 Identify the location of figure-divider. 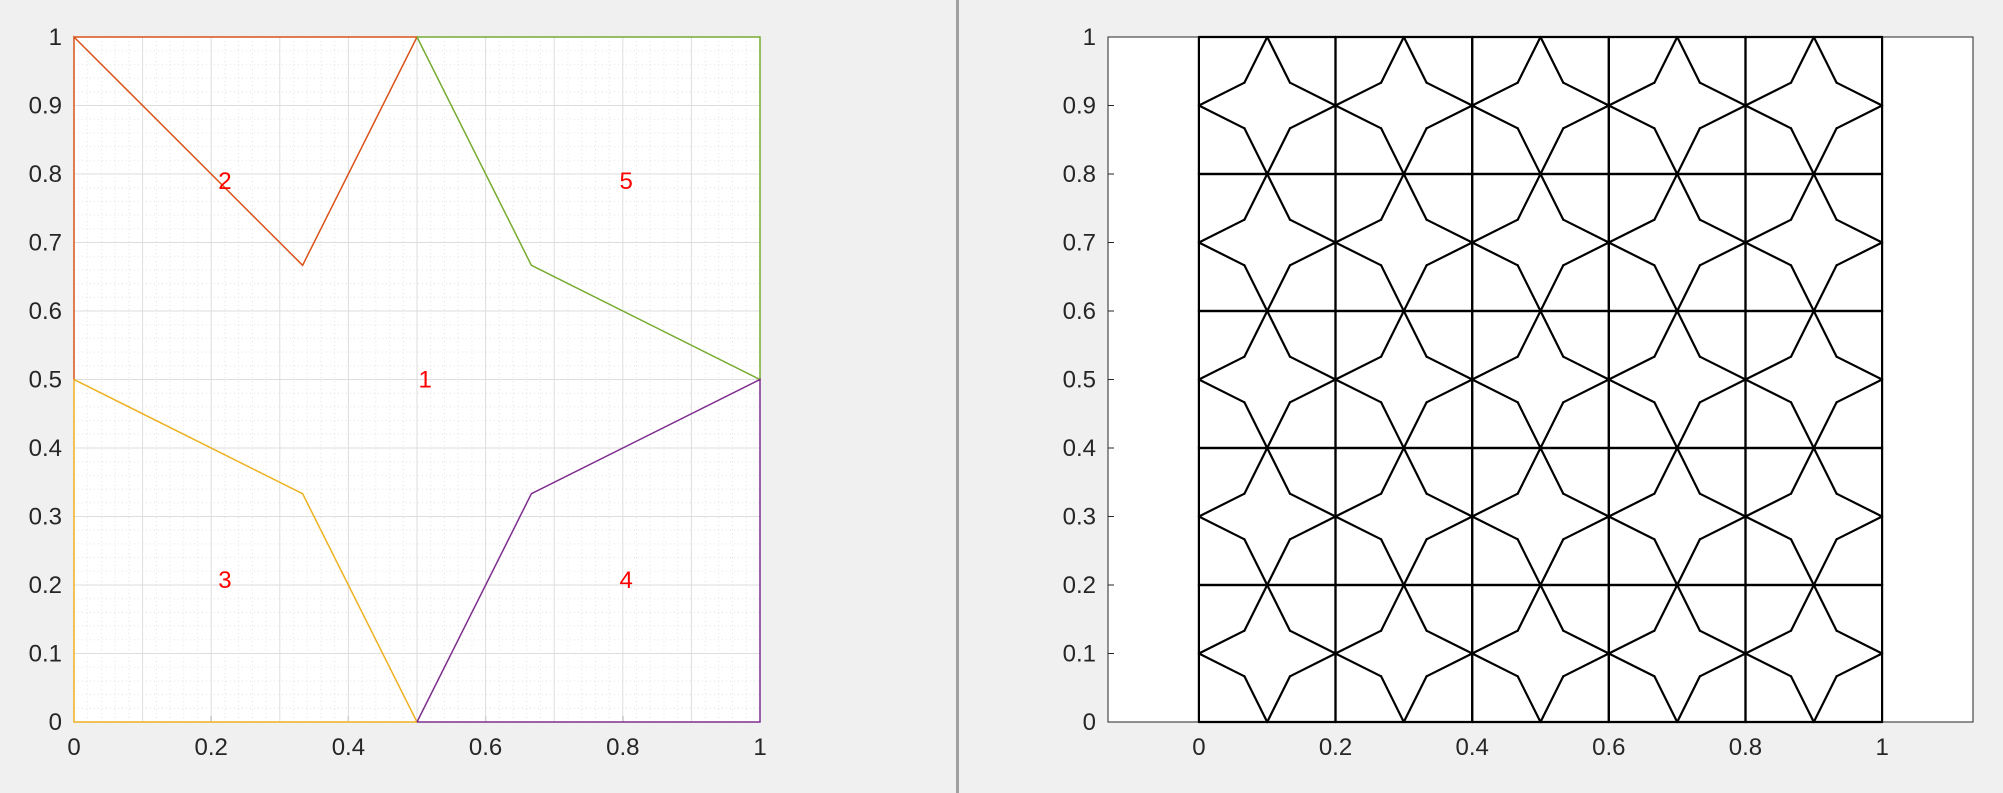
(957, 396).